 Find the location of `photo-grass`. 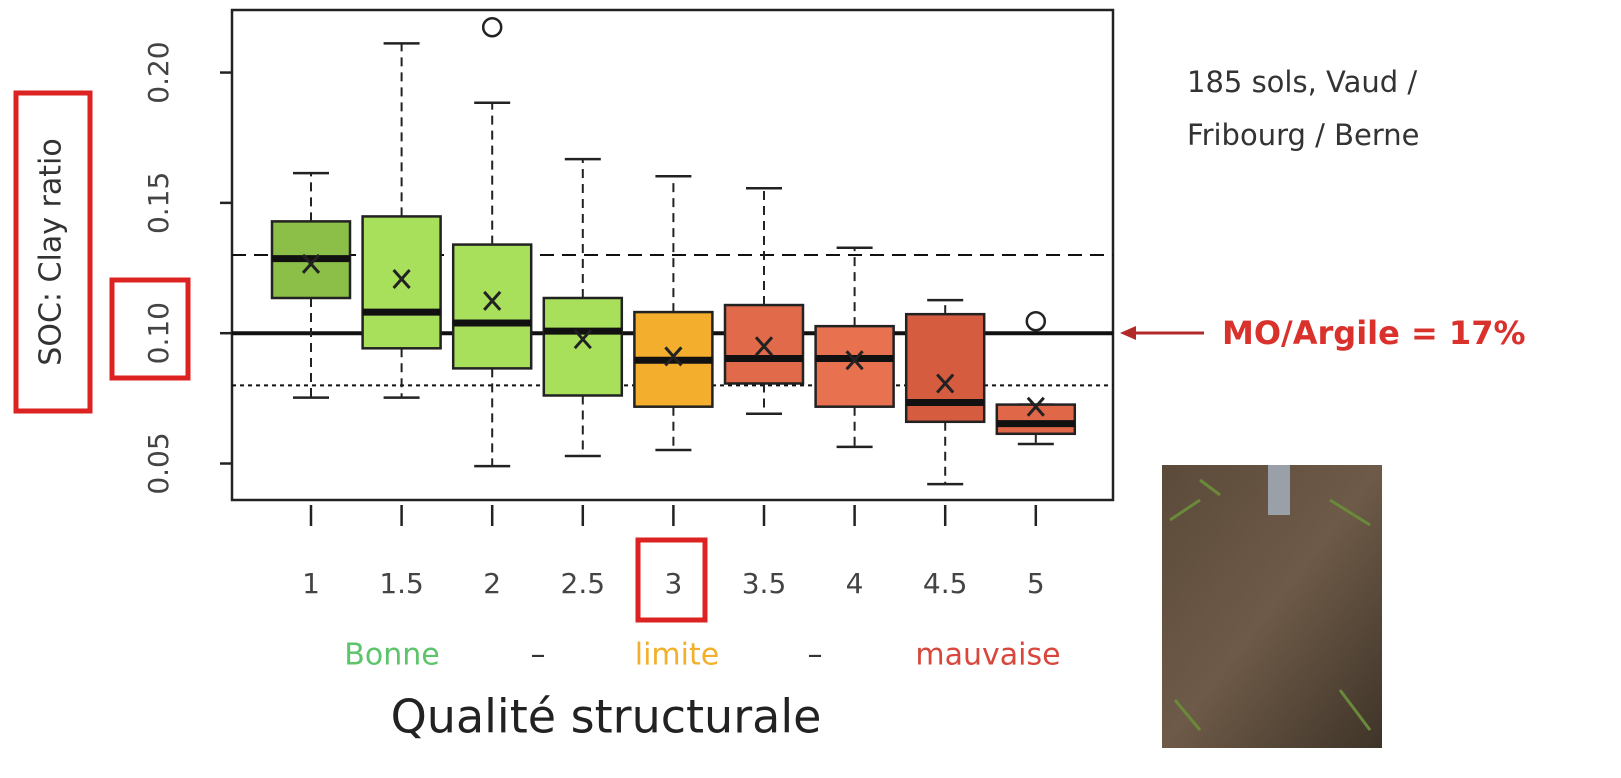

photo-grass is located at coordinates (1270, 604).